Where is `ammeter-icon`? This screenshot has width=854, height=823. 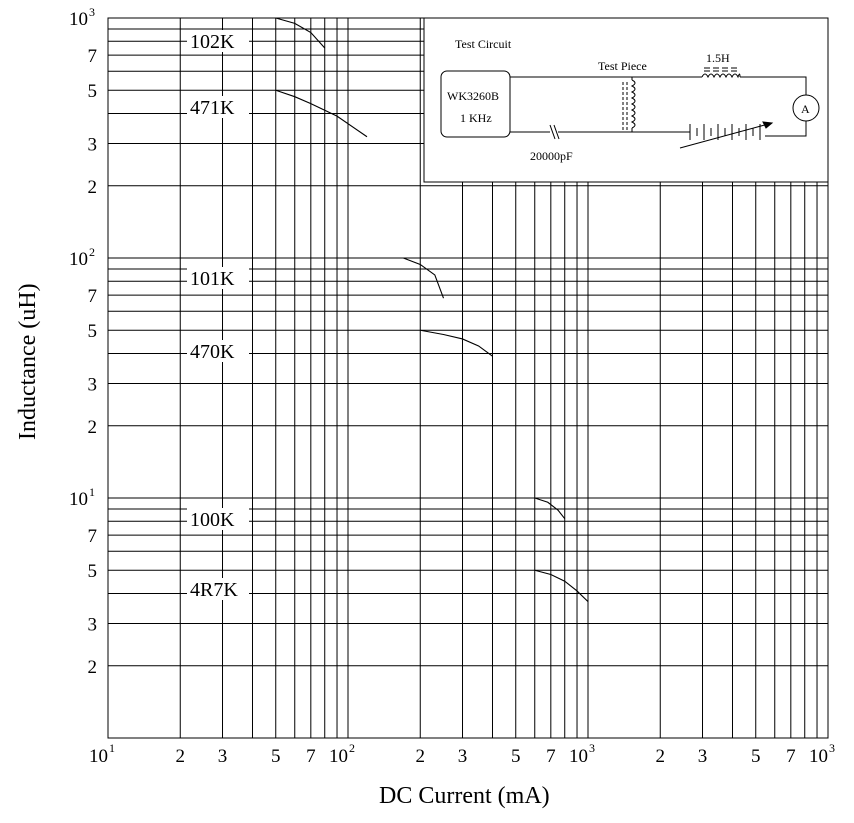
ammeter-icon is located at coordinates (806, 108).